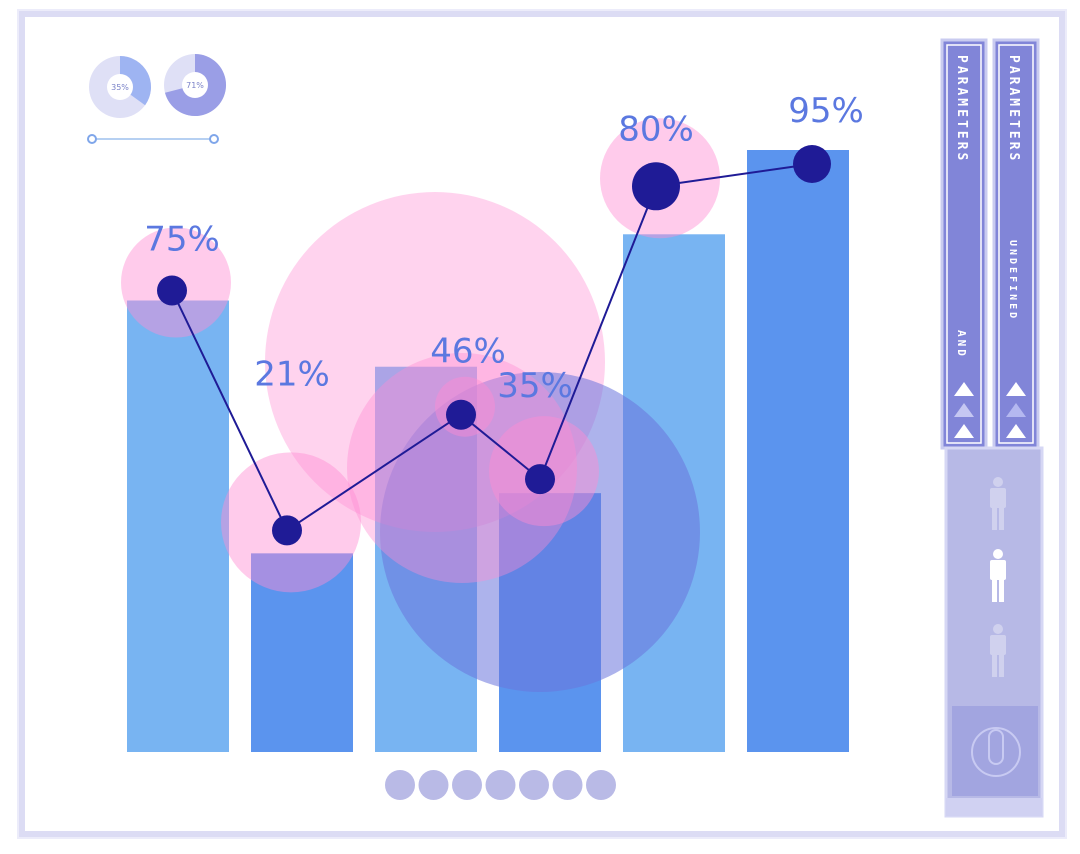 This screenshot has height=854, width=1080. I want to click on pager, so click(500, 785).